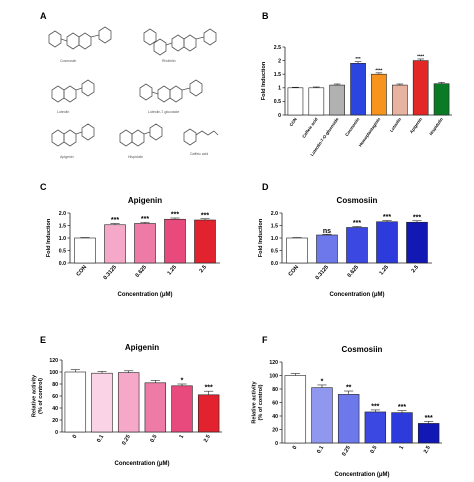 This screenshot has height=482, width=474. Describe the element at coordinates (73, 91) in the screenshot. I see `structure-luteolin` at that location.